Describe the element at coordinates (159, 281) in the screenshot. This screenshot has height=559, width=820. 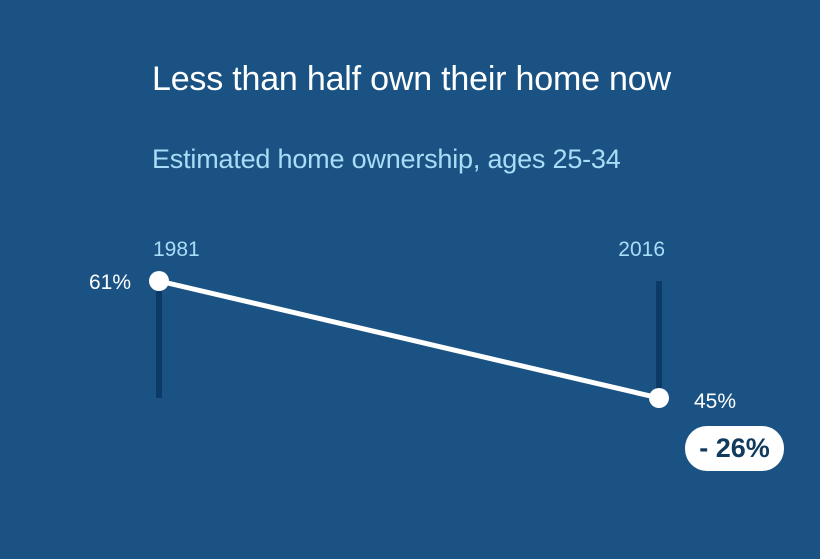
I see `data-point-1981` at that location.